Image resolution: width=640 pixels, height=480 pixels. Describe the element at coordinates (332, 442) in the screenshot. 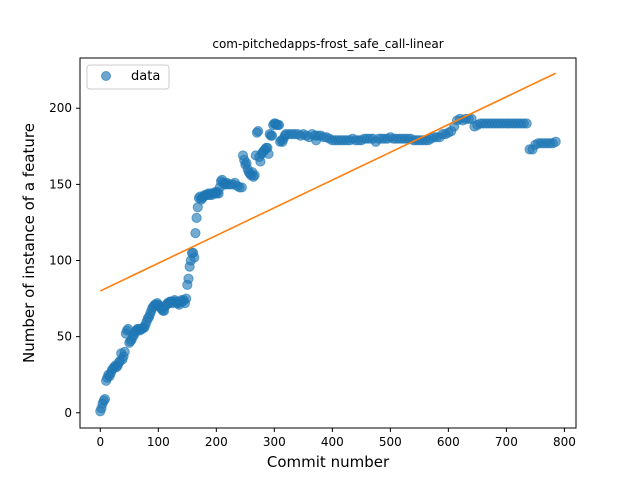

I see `x-tick-label: 400` at that location.